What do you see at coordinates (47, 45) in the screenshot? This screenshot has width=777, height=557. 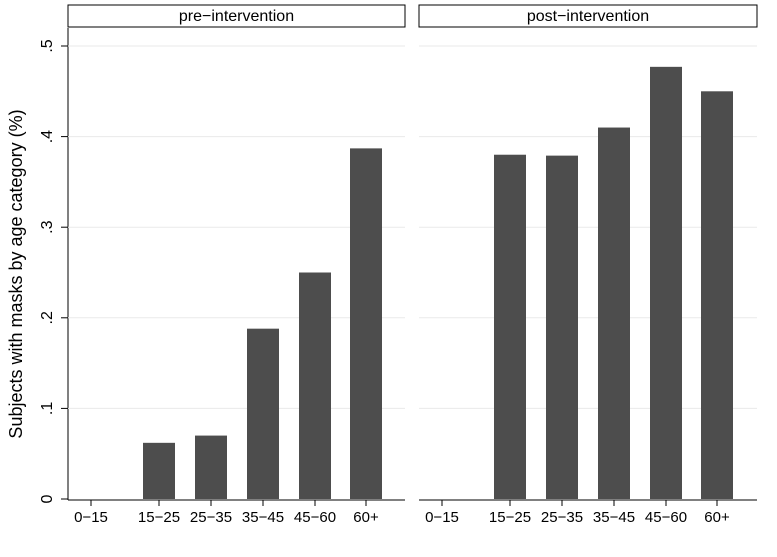 I see `y-tick-label: .5` at bounding box center [47, 45].